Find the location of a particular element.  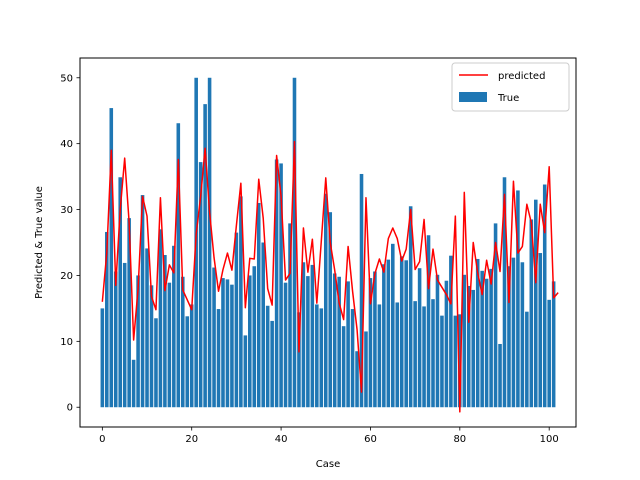

x-tick-label-0: 0 is located at coordinates (102, 439).